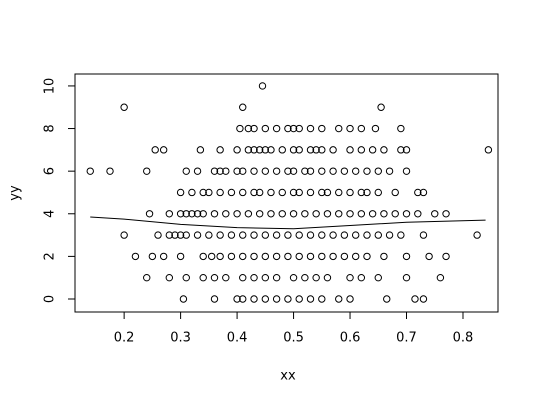  What do you see at coordinates (124, 338) in the screenshot?
I see `x-tick-label: 0.2` at bounding box center [124, 338].